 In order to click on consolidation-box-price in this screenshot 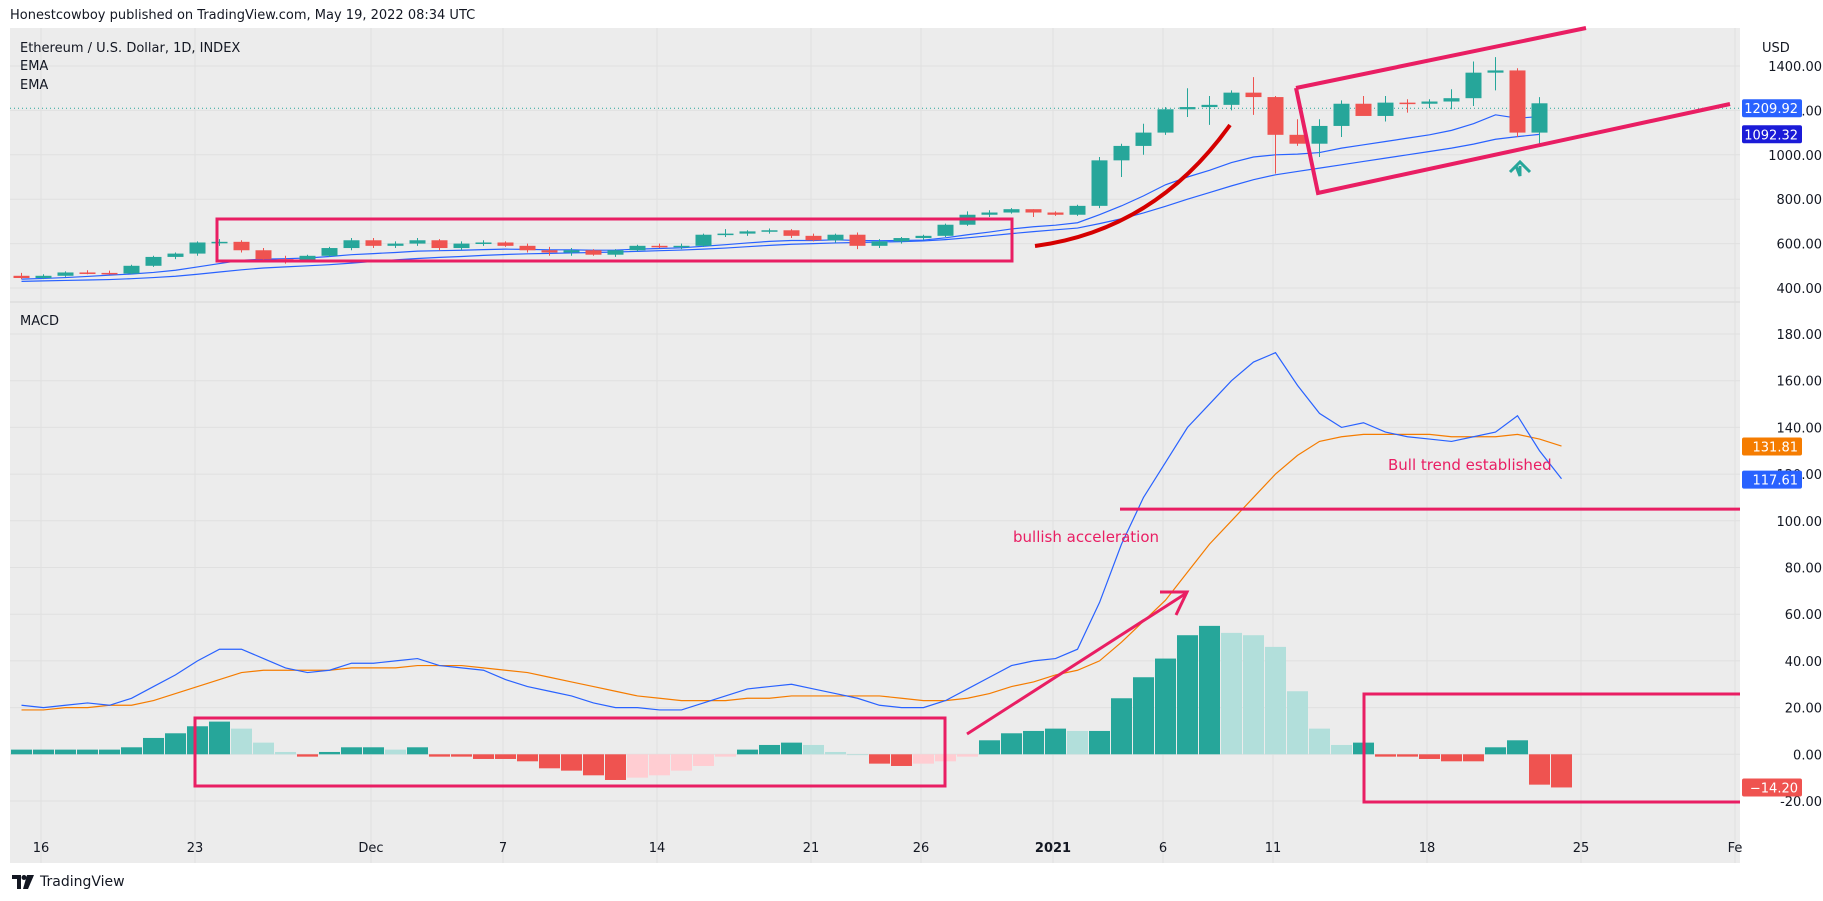, I will do `click(614, 240)`.